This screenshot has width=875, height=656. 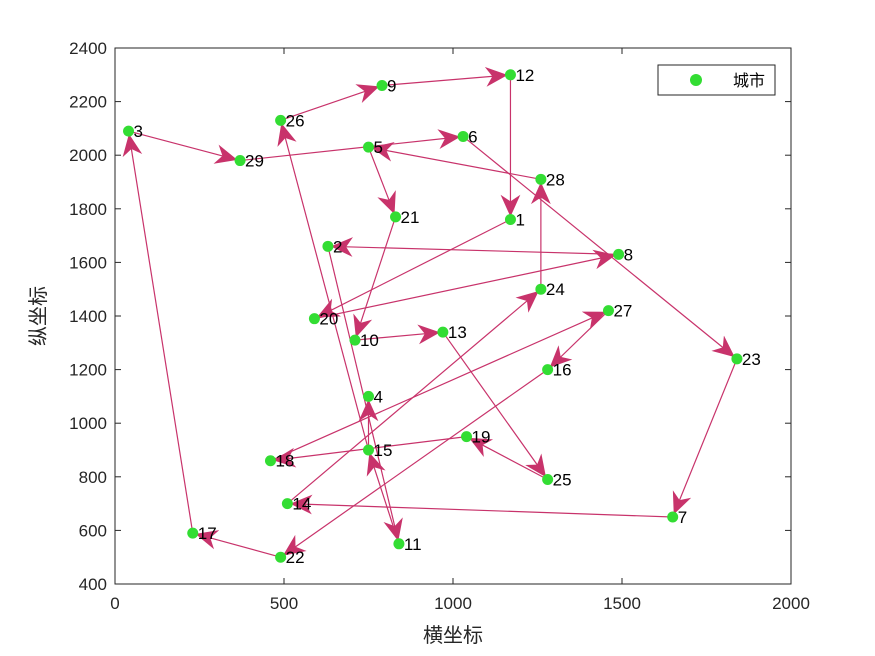 What do you see at coordinates (524, 75) in the screenshot?
I see `city-label-12: 12` at bounding box center [524, 75].